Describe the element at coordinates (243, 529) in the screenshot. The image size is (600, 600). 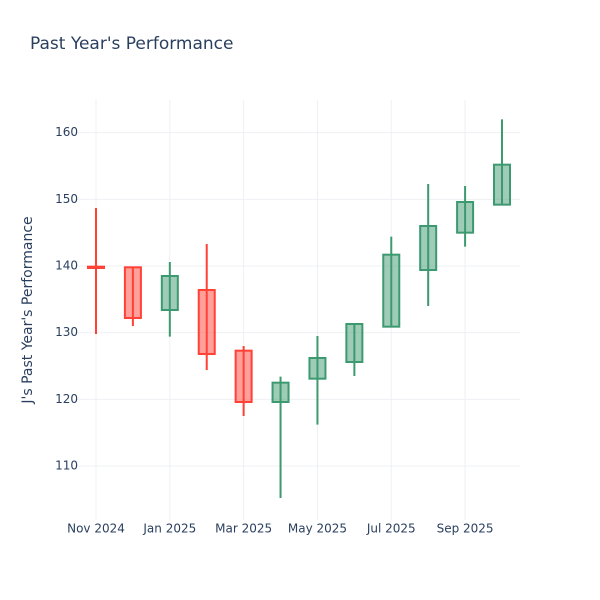
I see `x-tick-label: Mar 2025` at that location.